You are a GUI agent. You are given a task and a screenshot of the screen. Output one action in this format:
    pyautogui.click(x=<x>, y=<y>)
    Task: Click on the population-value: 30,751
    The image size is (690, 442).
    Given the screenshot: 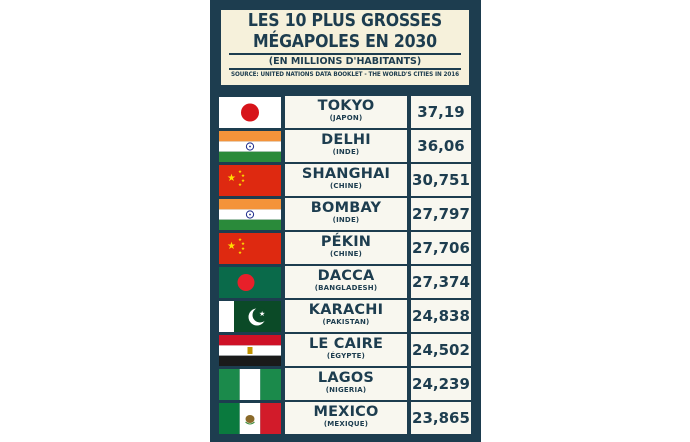 What is the action you would take?
    pyautogui.click(x=441, y=180)
    